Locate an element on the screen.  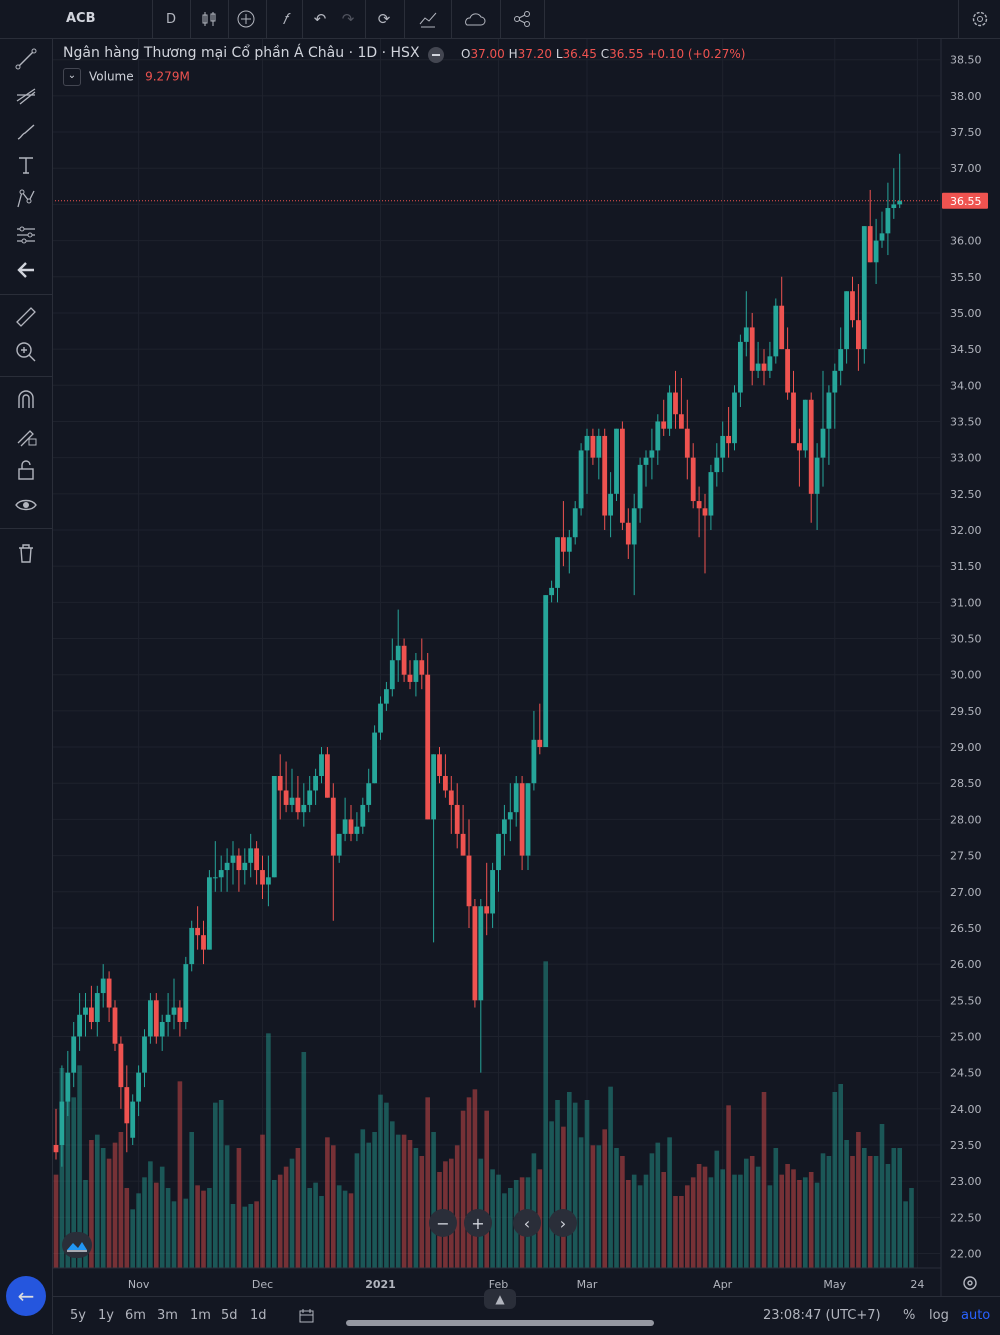
replay-icon: ⟳ is located at coordinates (384, 19).